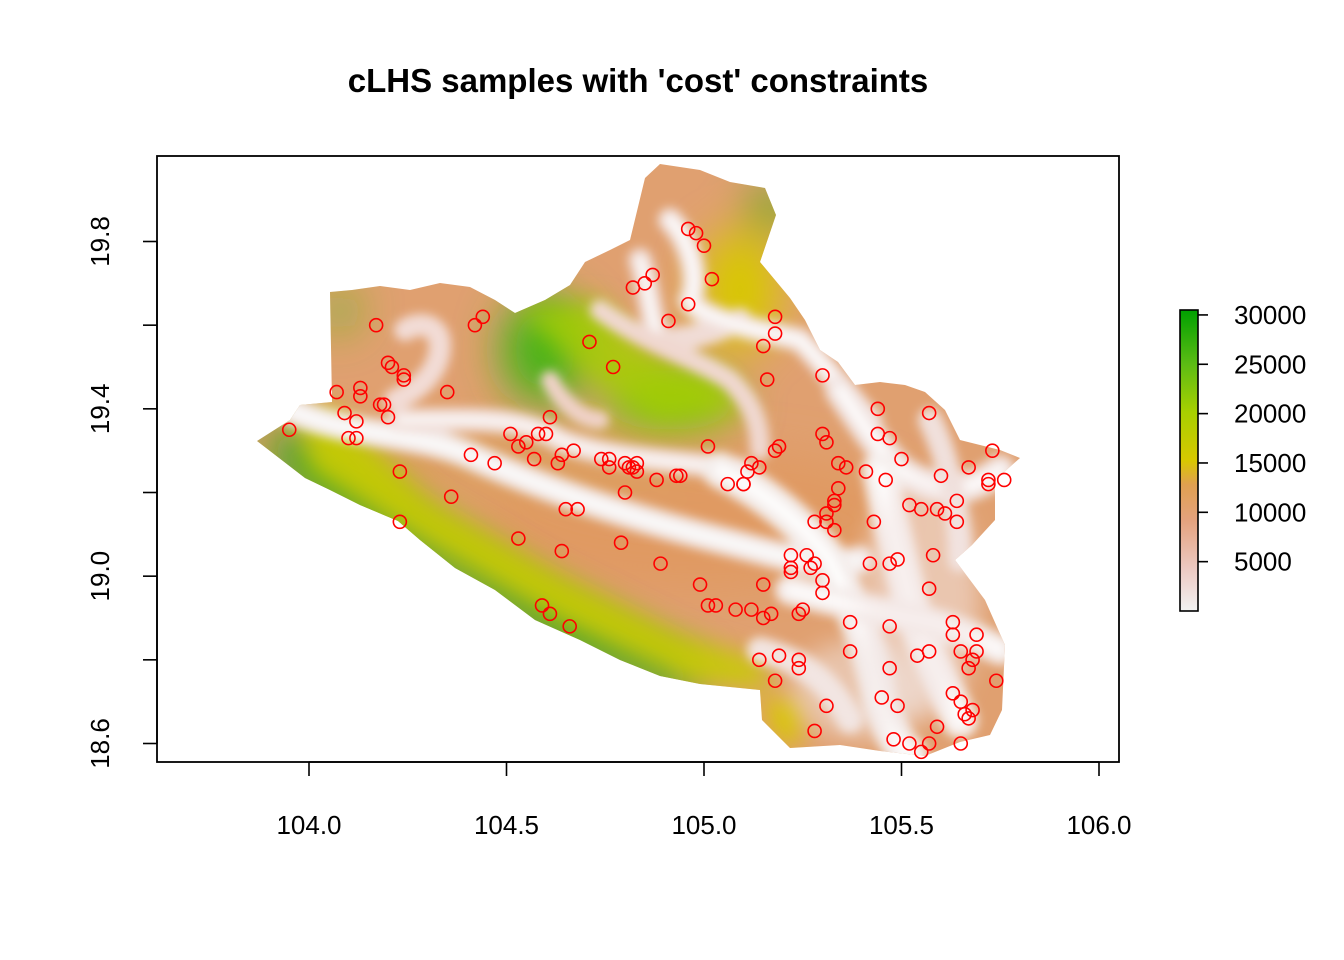 The image size is (1344, 960). What do you see at coordinates (1189, 460) in the screenshot?
I see `legend-colorbar` at bounding box center [1189, 460].